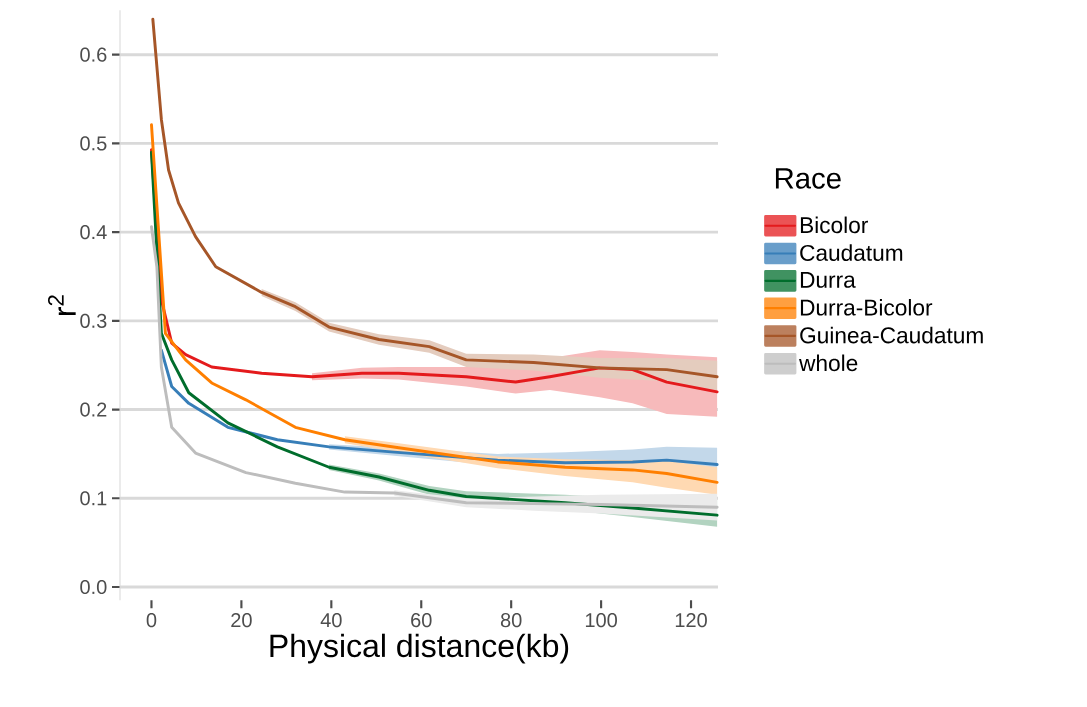 The width and height of the screenshot is (1087, 707). I want to click on x-tick-label: 40, so click(331, 620).